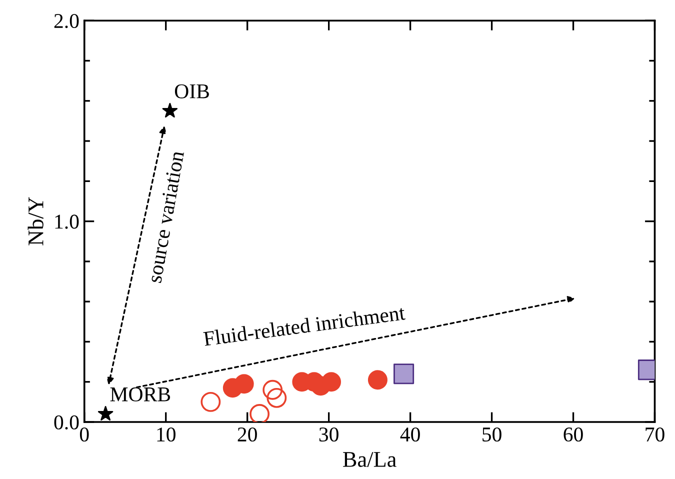 This screenshot has width=675, height=479. What do you see at coordinates (328, 434) in the screenshot?
I see `x-tick-label: 30` at bounding box center [328, 434].